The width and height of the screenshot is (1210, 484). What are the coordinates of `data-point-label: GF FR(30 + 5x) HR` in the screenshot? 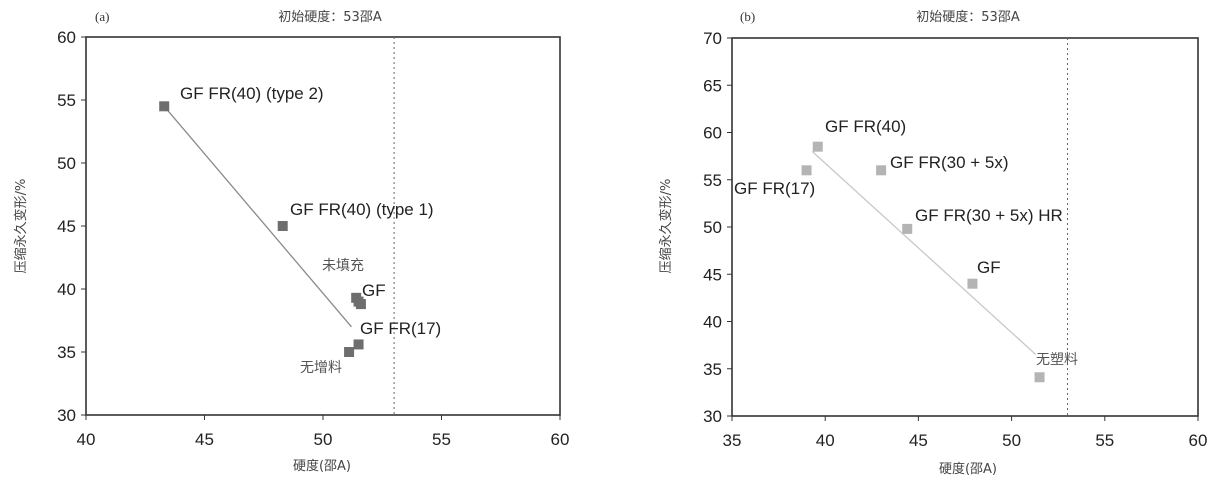 It's located at (989, 215).